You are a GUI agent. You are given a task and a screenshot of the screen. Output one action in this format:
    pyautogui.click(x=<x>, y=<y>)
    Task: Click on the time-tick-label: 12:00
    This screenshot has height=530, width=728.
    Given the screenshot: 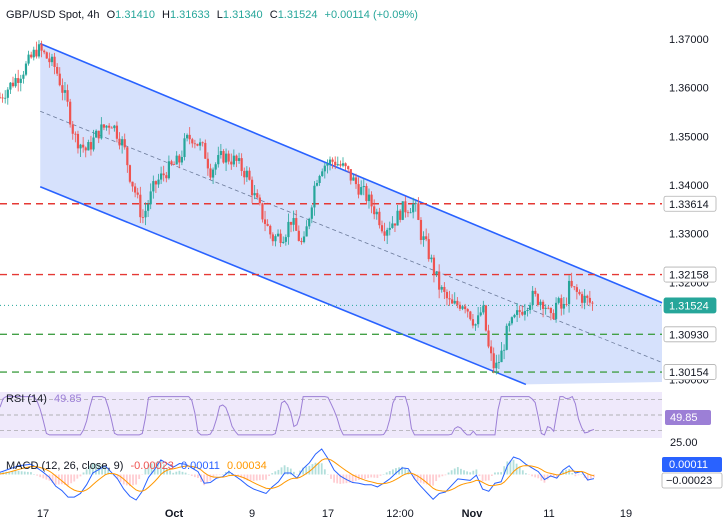 What is the action you would take?
    pyautogui.click(x=400, y=514)
    